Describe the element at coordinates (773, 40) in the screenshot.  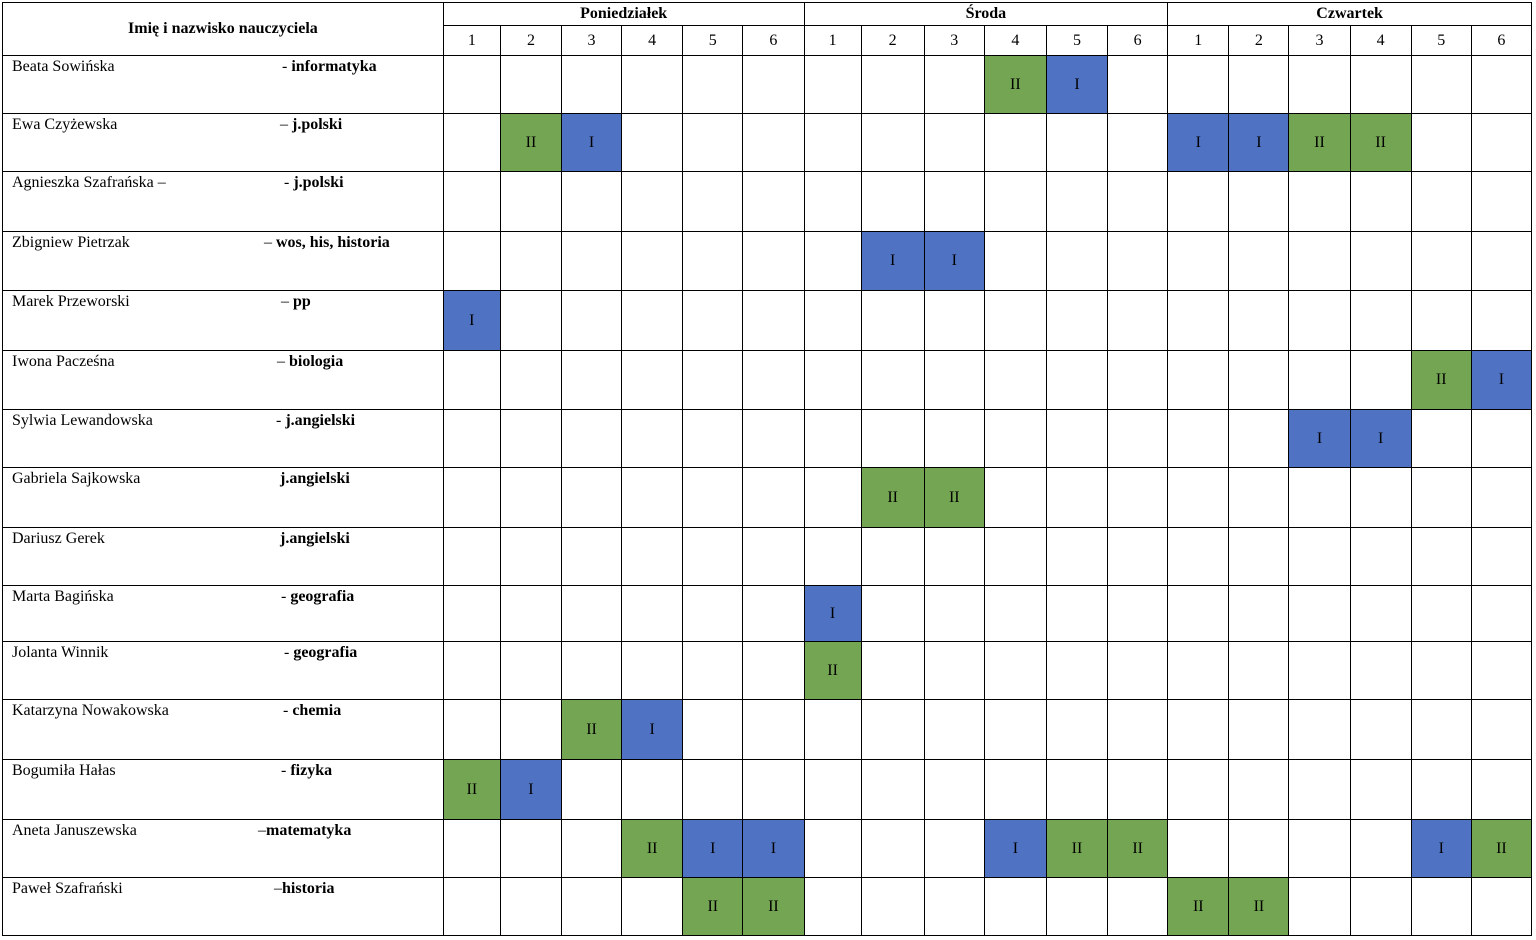
I see `period-header-mon-6: 6` at that location.